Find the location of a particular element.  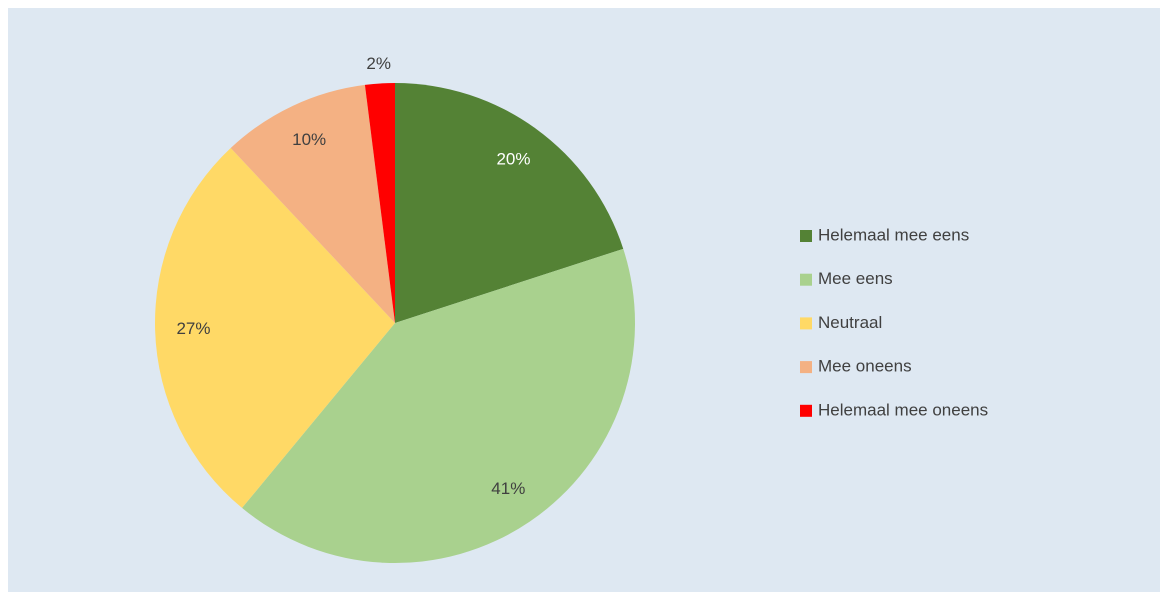

legend-label: Neutraal is located at coordinates (850, 322).